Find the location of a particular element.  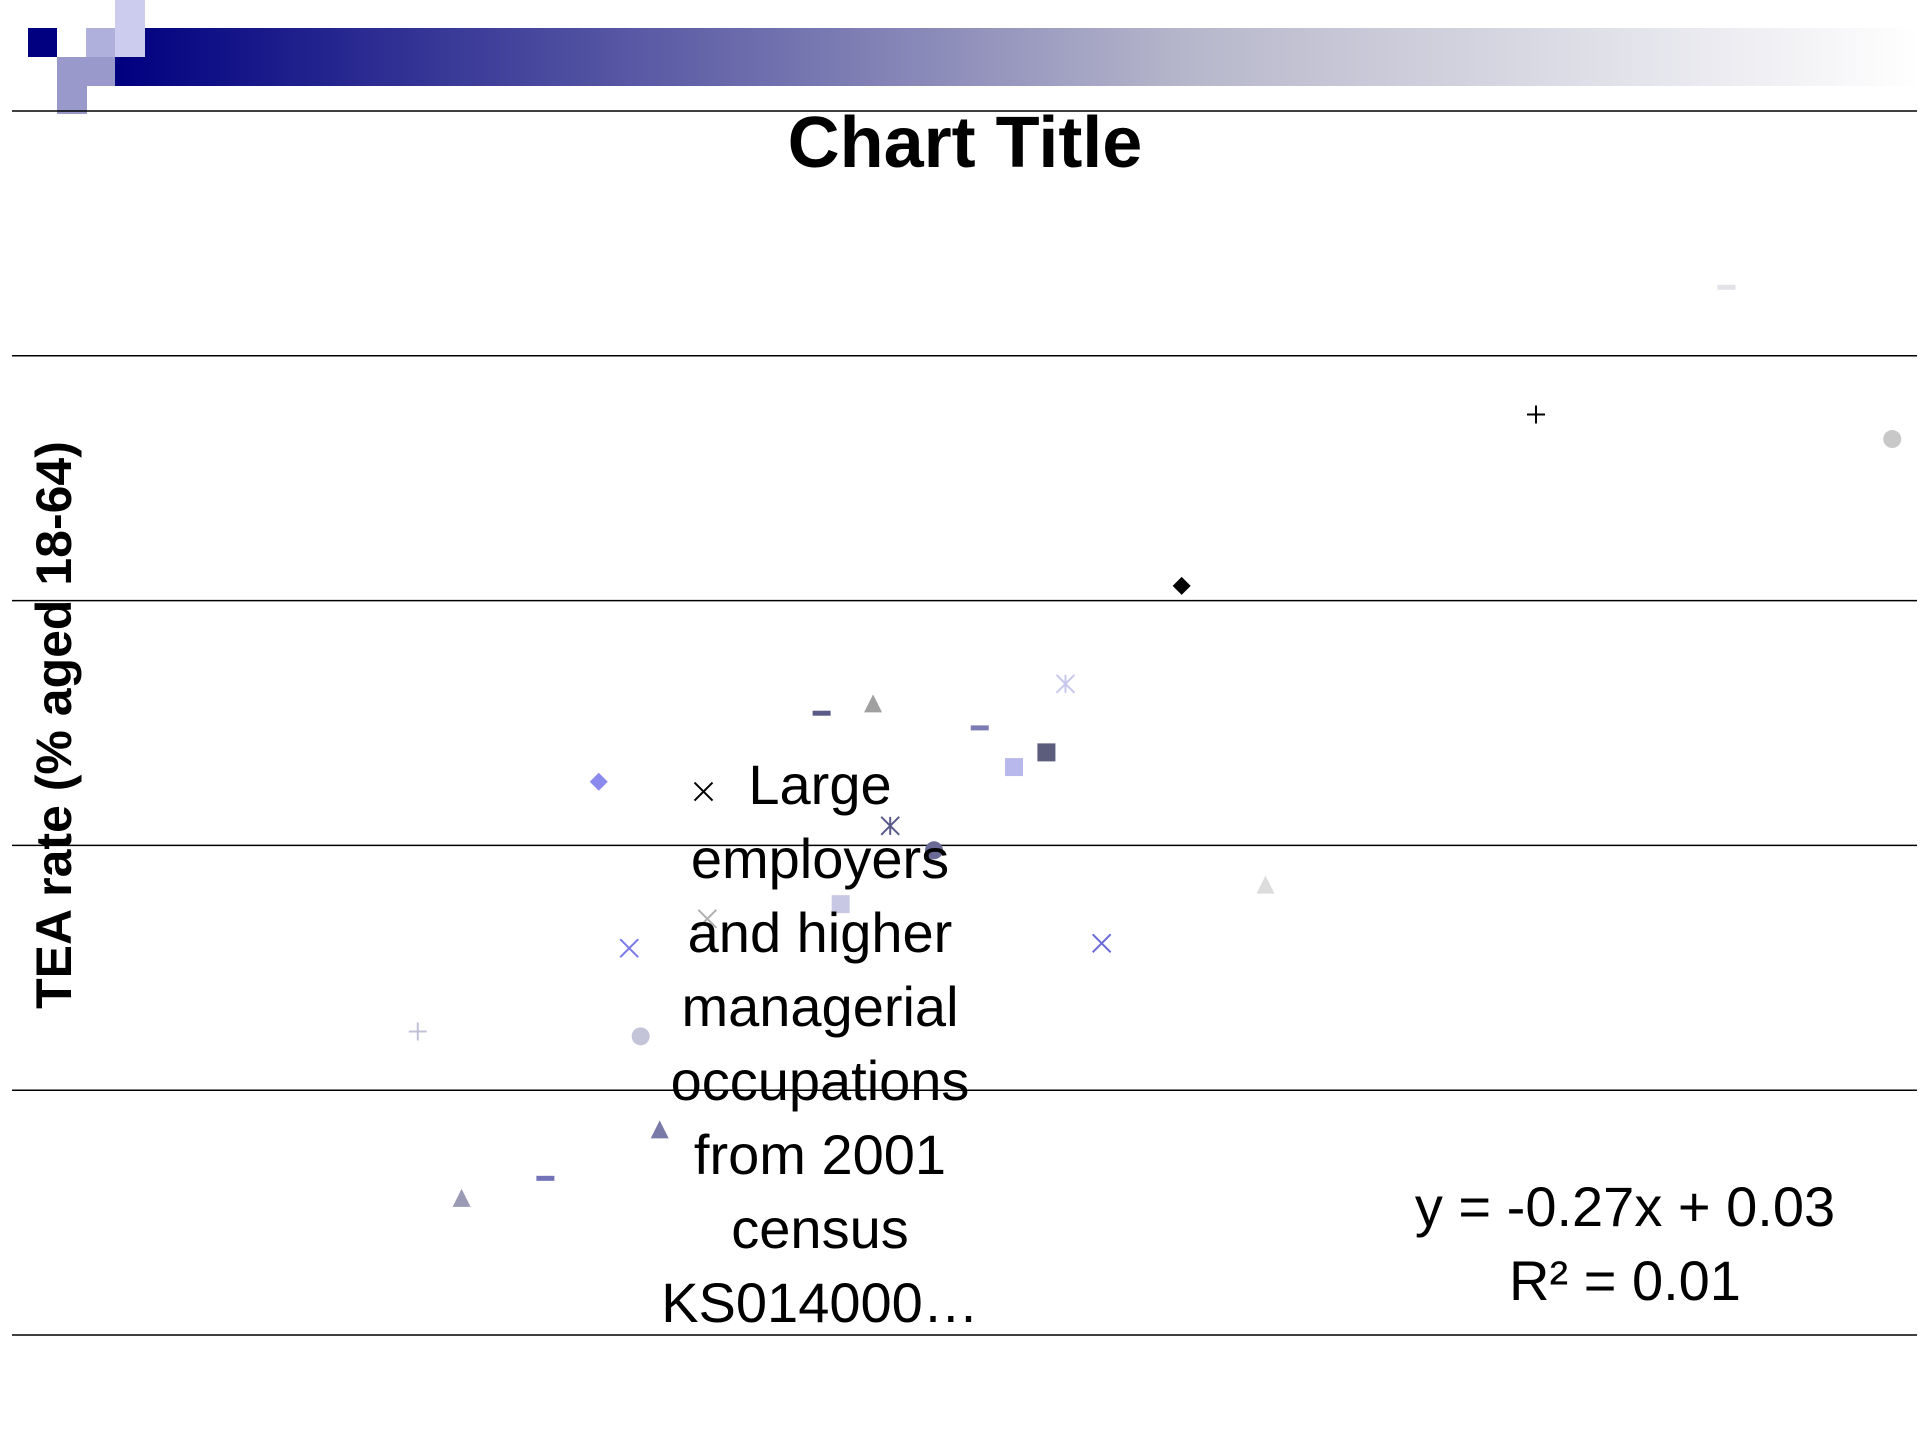

data-label: employers is located at coordinates (820, 858).